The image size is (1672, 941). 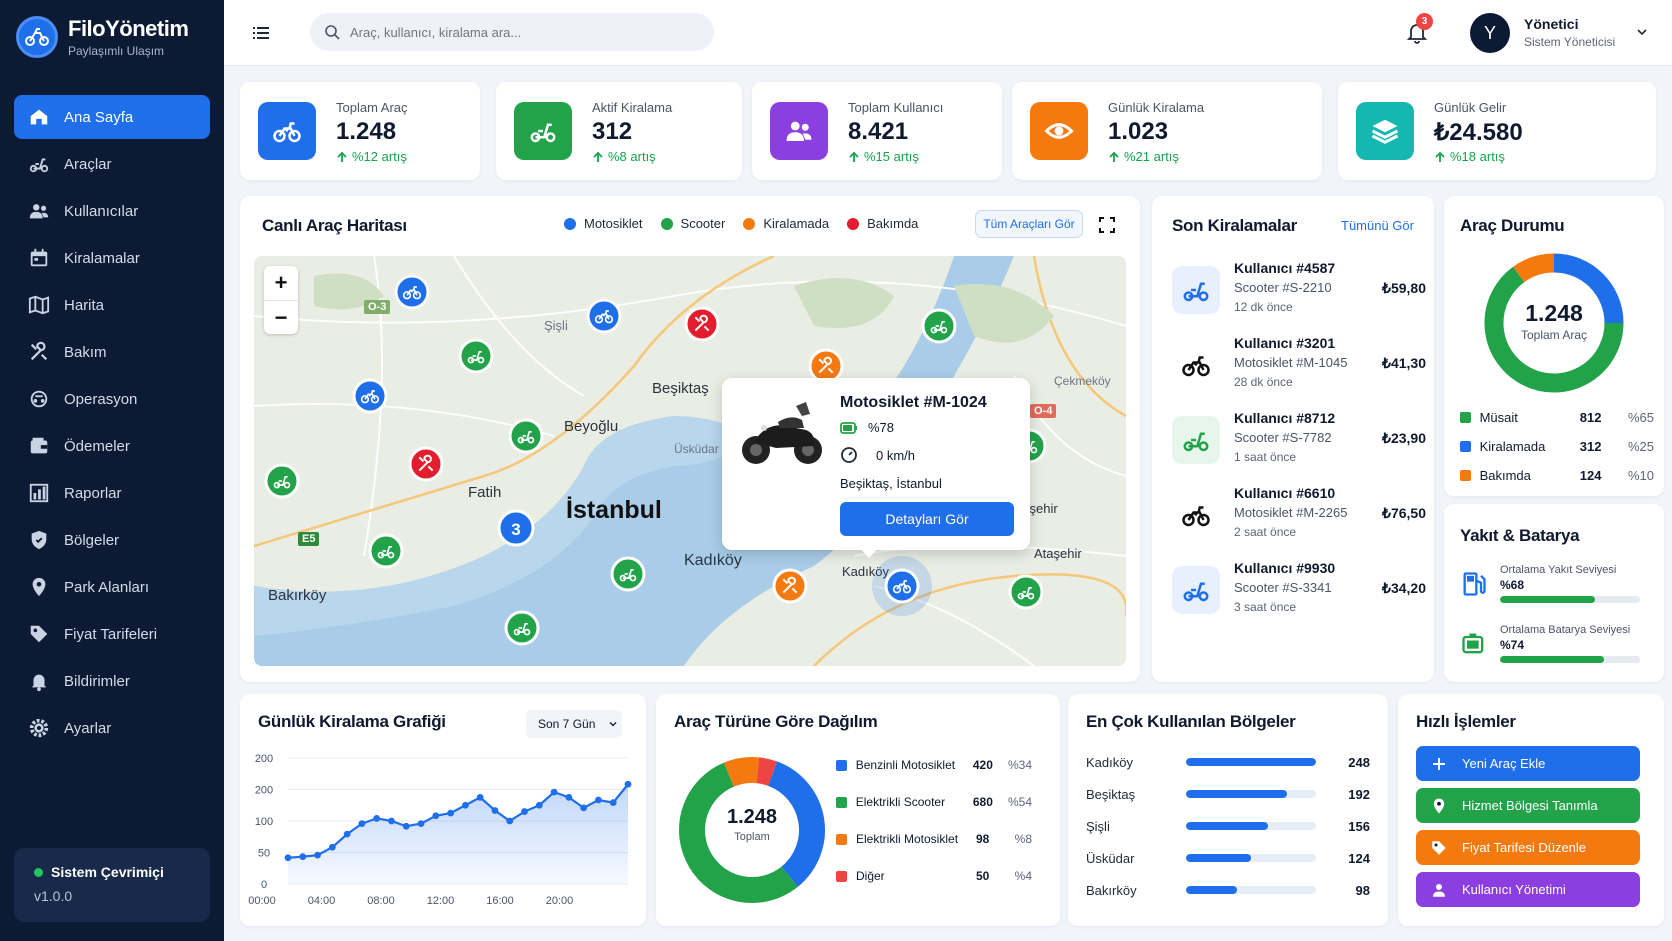 I want to click on type-donut-chart, so click(x=752, y=830).